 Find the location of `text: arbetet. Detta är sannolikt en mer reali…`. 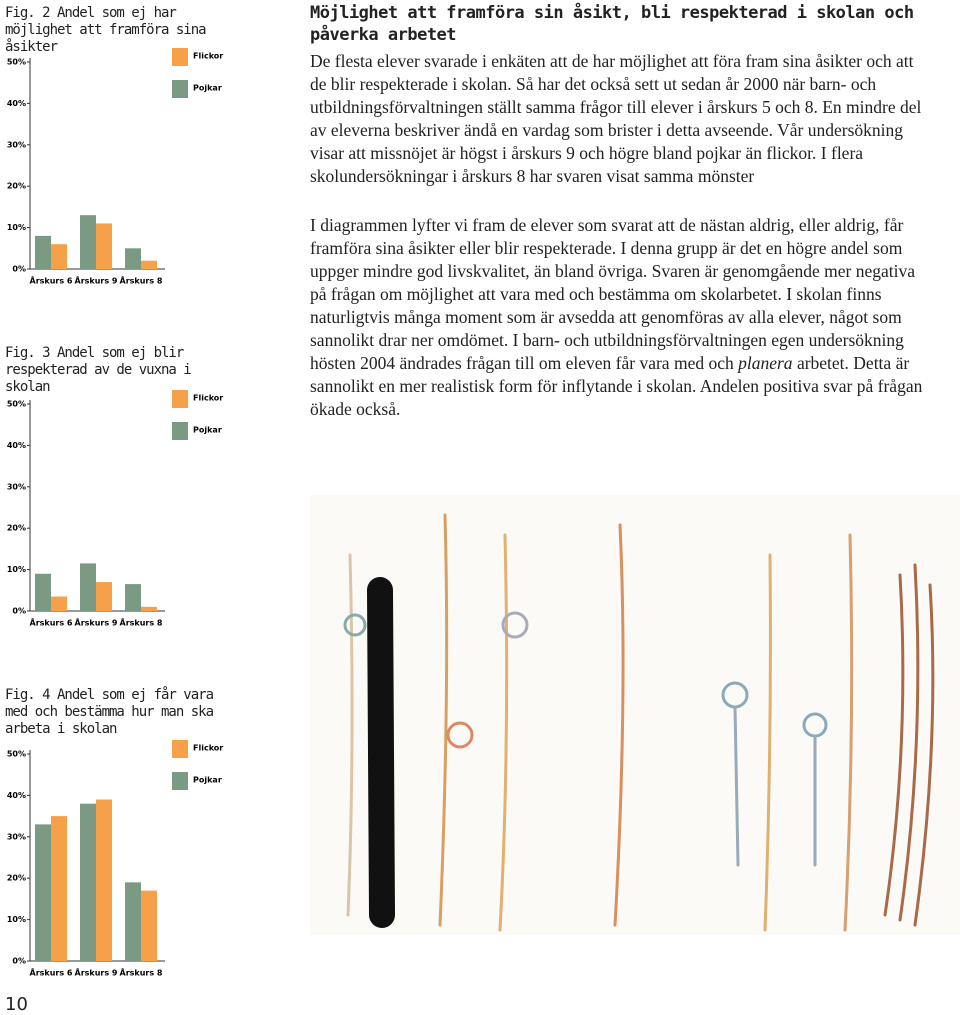

text: arbetet. Detta är sannolikt en mer reali… is located at coordinates (616, 386).